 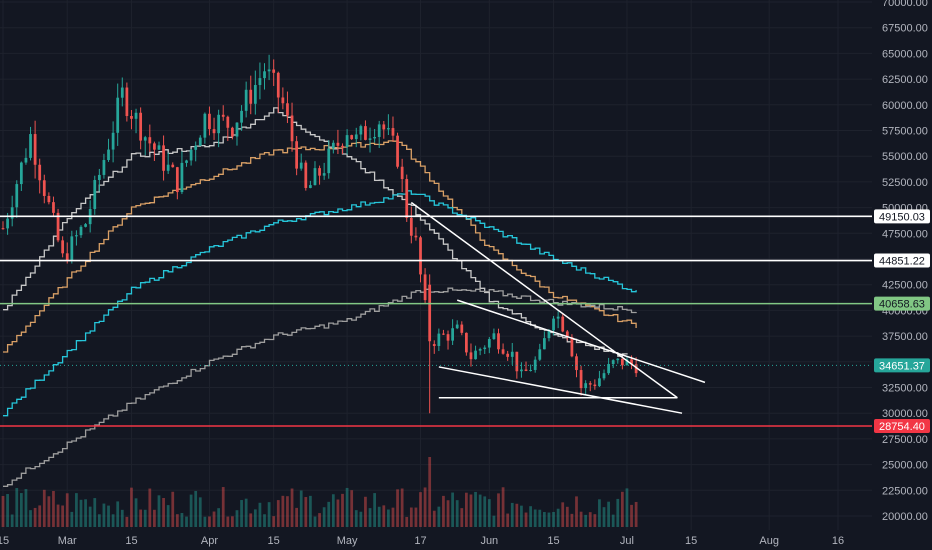 I want to click on y-tick-label: 55000.00, so click(x=905, y=157).